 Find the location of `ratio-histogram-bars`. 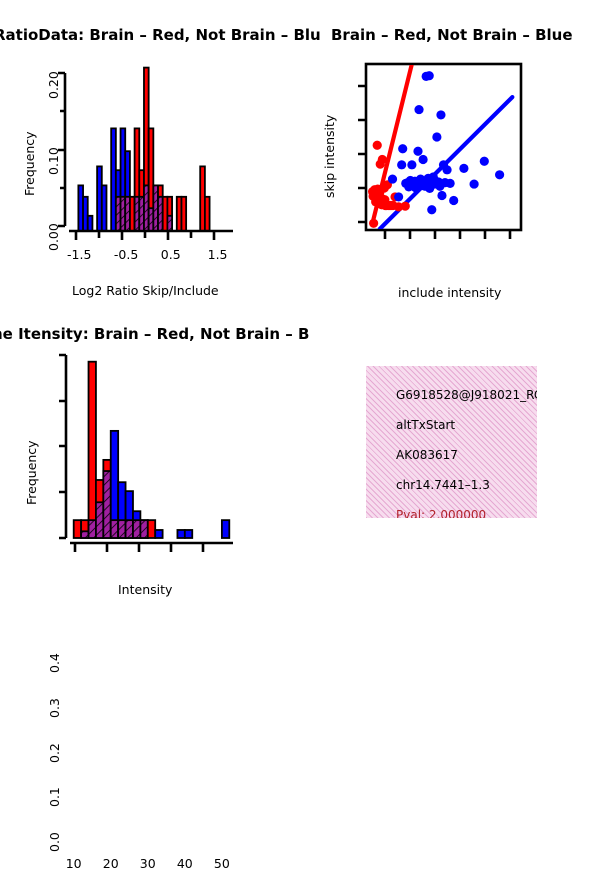

ratio-histogram-bars is located at coordinates (144, 149).